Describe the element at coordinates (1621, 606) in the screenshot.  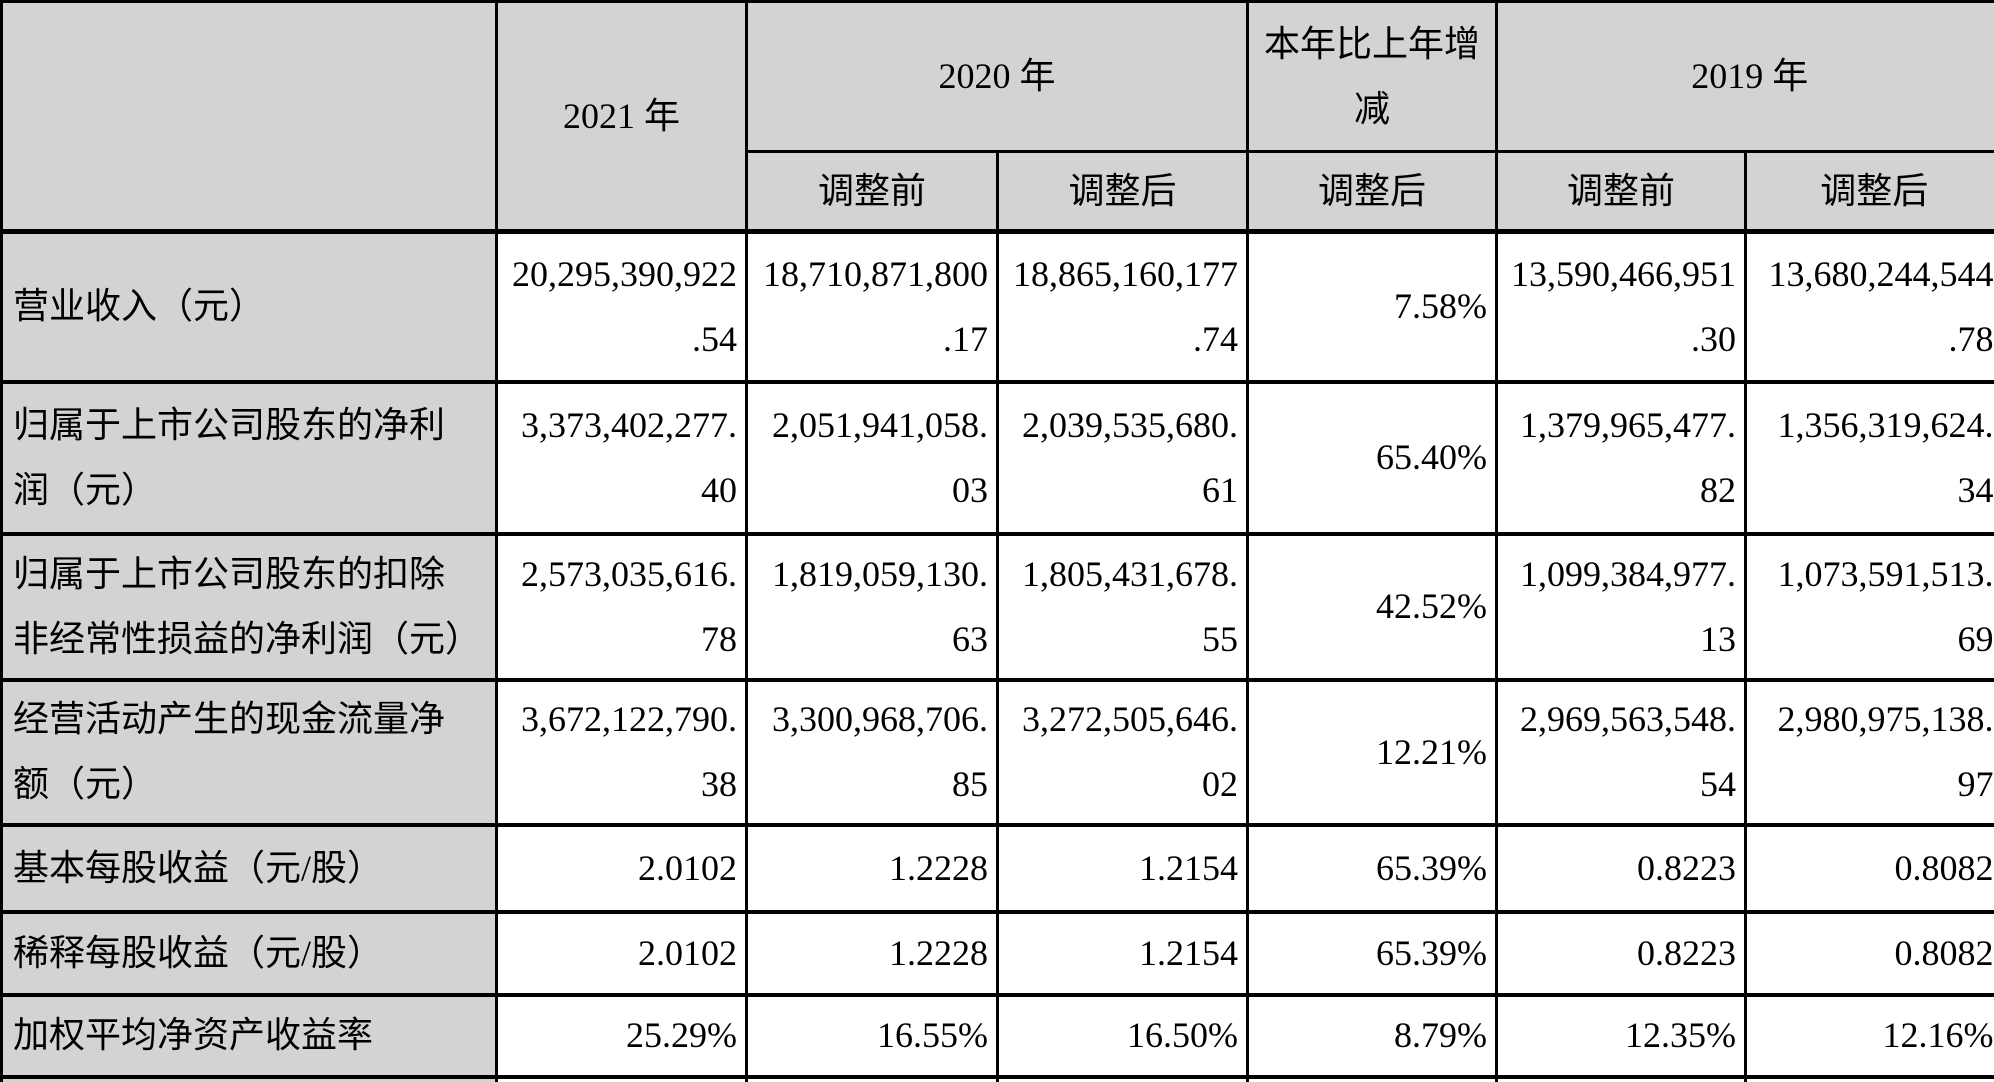
I see `value-cell: 1,099,384,977. 13` at that location.